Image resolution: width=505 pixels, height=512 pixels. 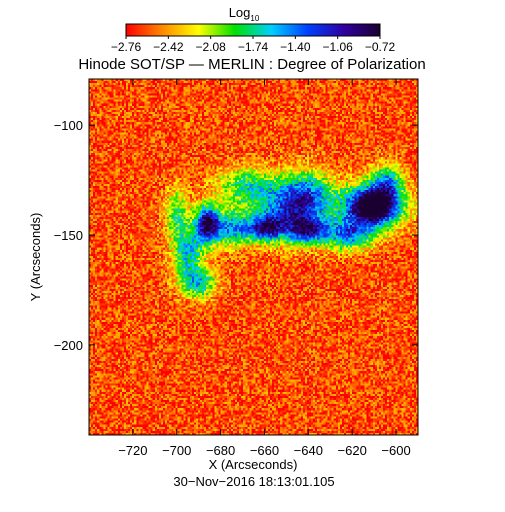 I want to click on colorbar-tick-label: −1.06, so click(x=337, y=47).